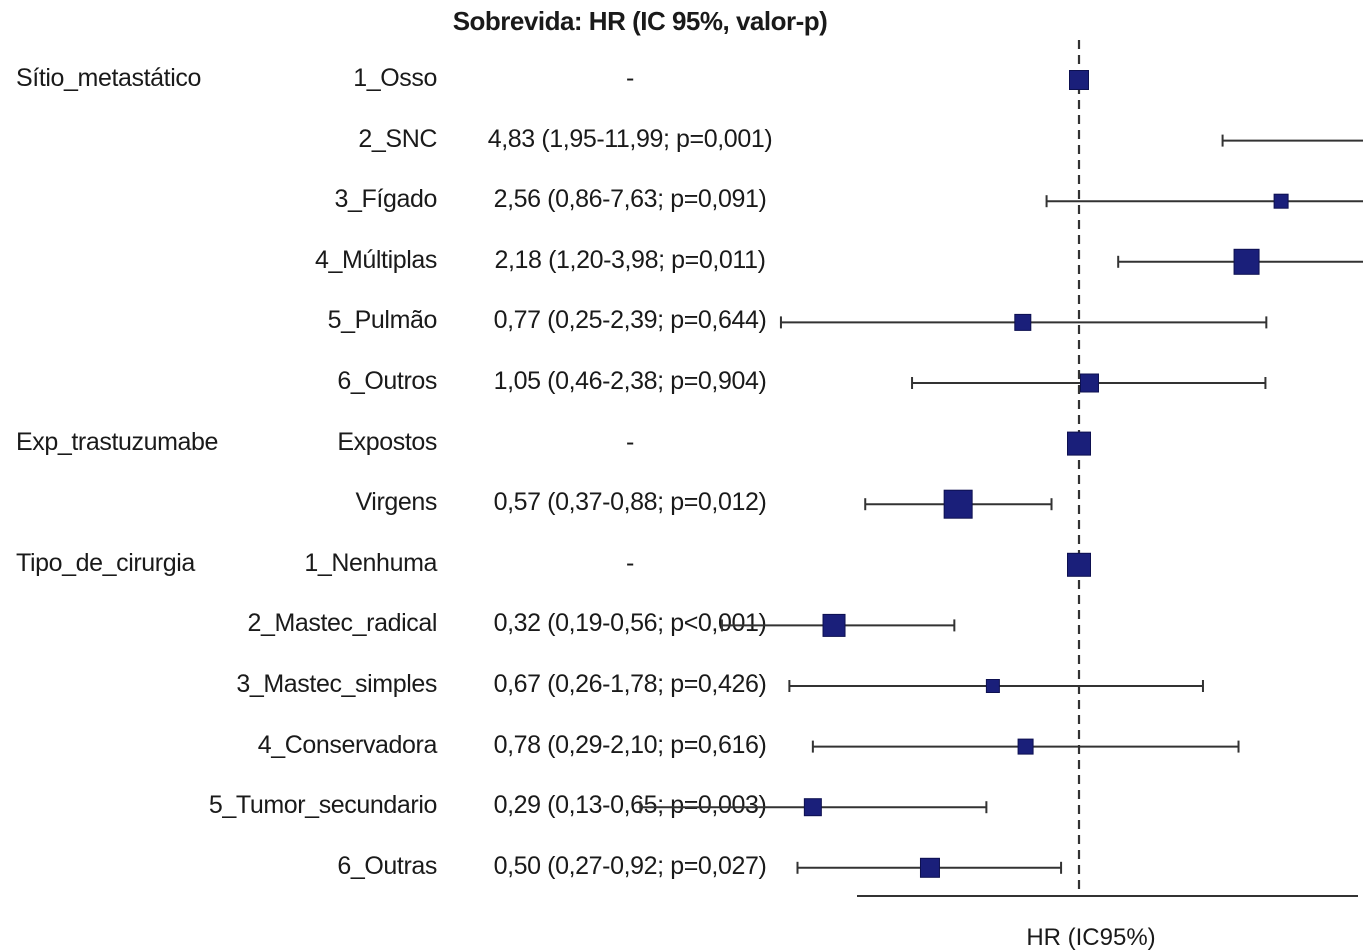 The width and height of the screenshot is (1363, 952). Describe the element at coordinates (630, 805) in the screenshot. I see `estimate-text: 0,29 (0,13-0,65; p=0,003)` at that location.